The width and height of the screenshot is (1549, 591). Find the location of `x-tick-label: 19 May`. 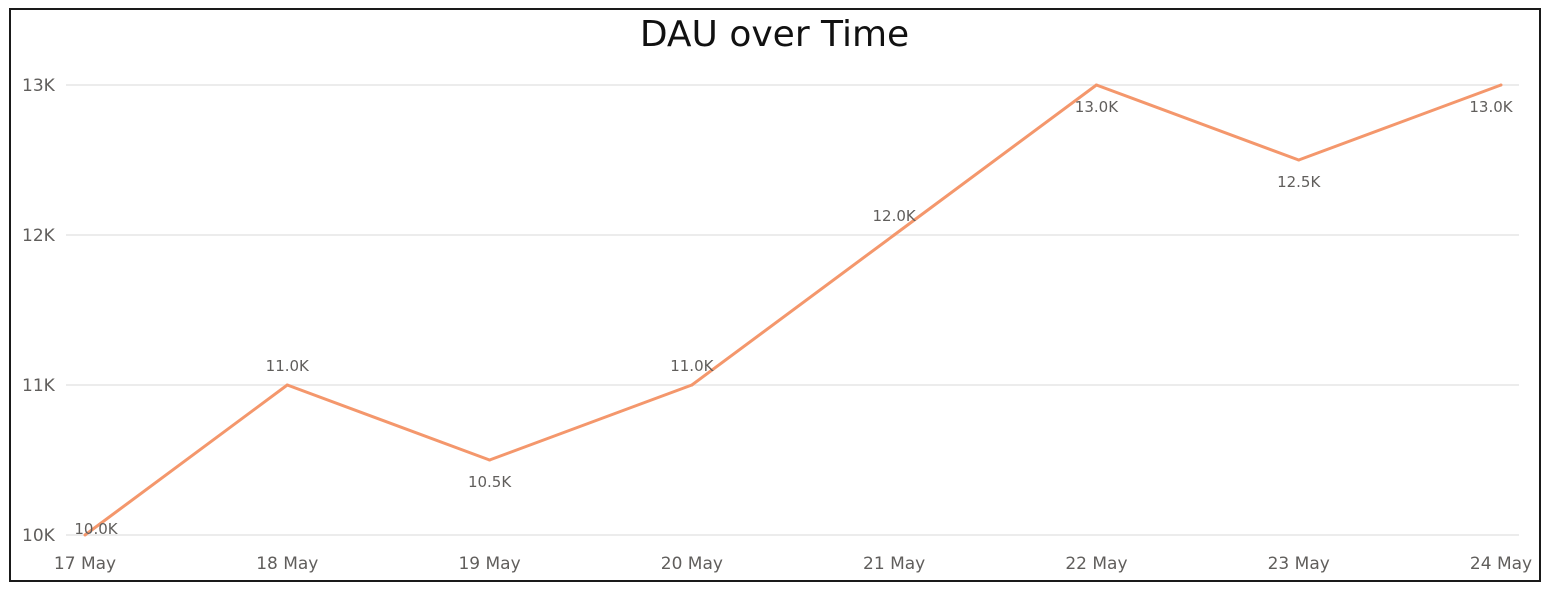

x-tick-label: 19 May is located at coordinates (489, 564).